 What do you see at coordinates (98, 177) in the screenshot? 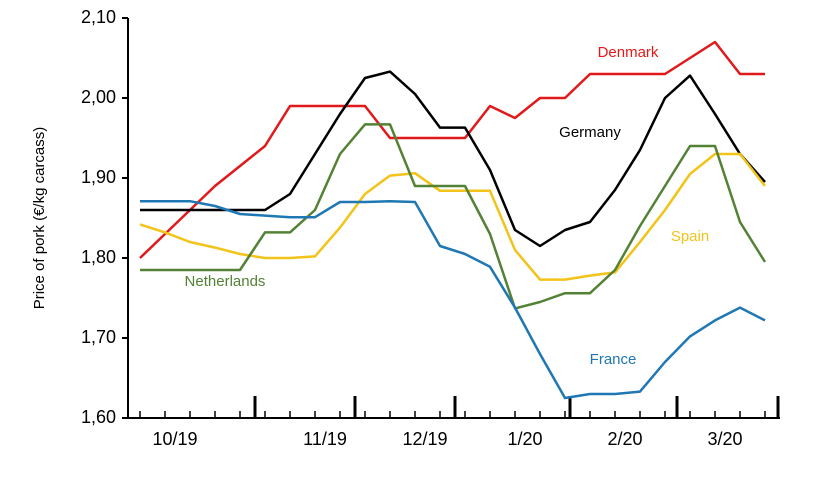
I see `y-tick-label: 1,90` at bounding box center [98, 177].